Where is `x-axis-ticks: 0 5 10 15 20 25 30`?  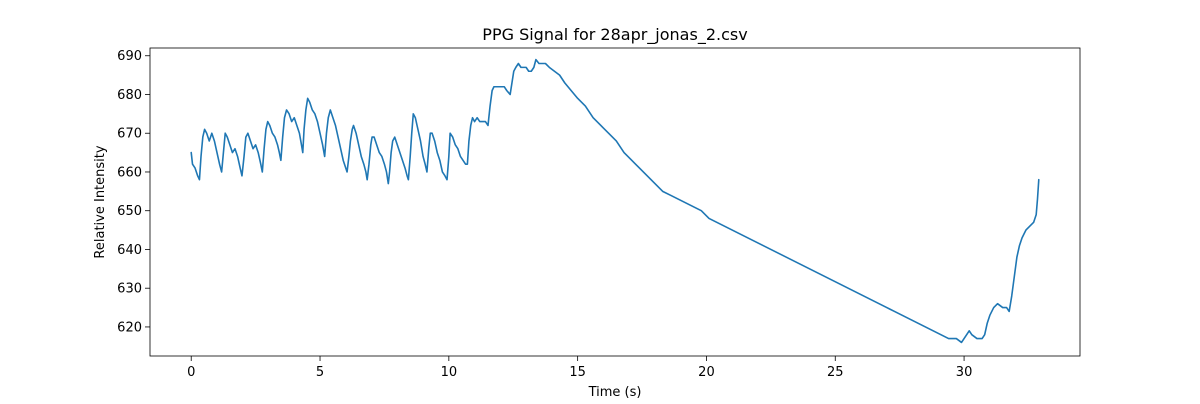 x-axis-ticks: 0 5 10 15 20 25 30 is located at coordinates (579, 368).